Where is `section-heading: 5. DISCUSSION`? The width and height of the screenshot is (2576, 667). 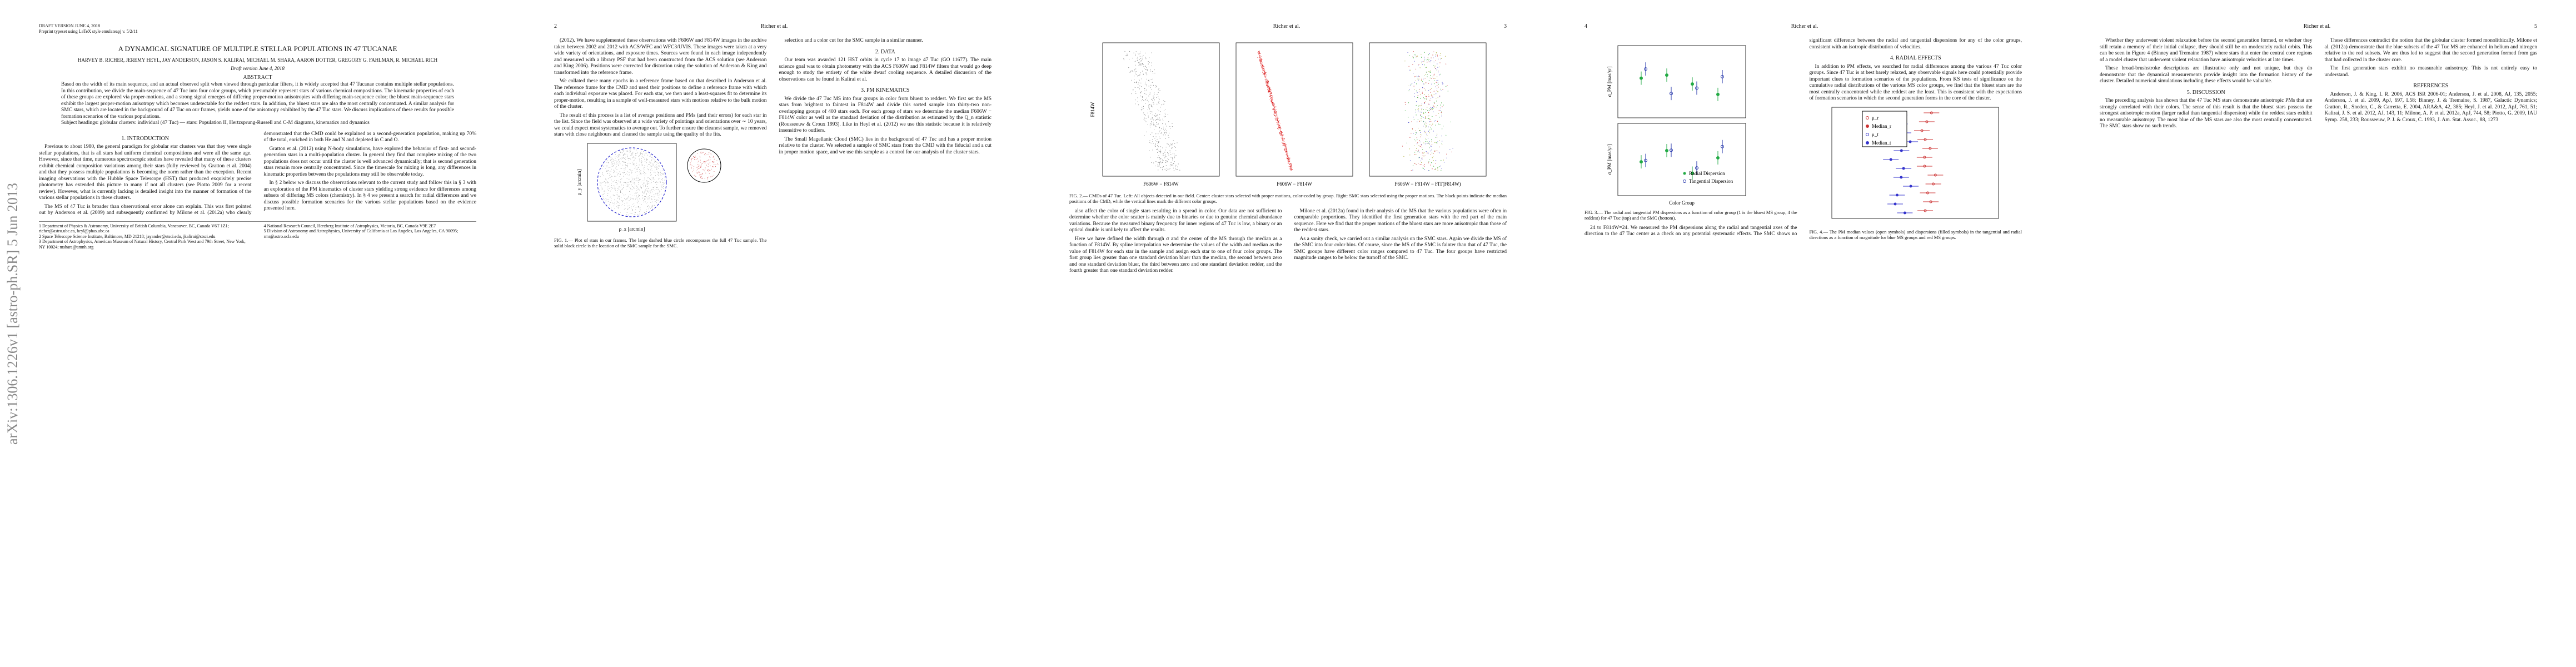 section-heading: 5. DISCUSSION is located at coordinates (2205, 92).